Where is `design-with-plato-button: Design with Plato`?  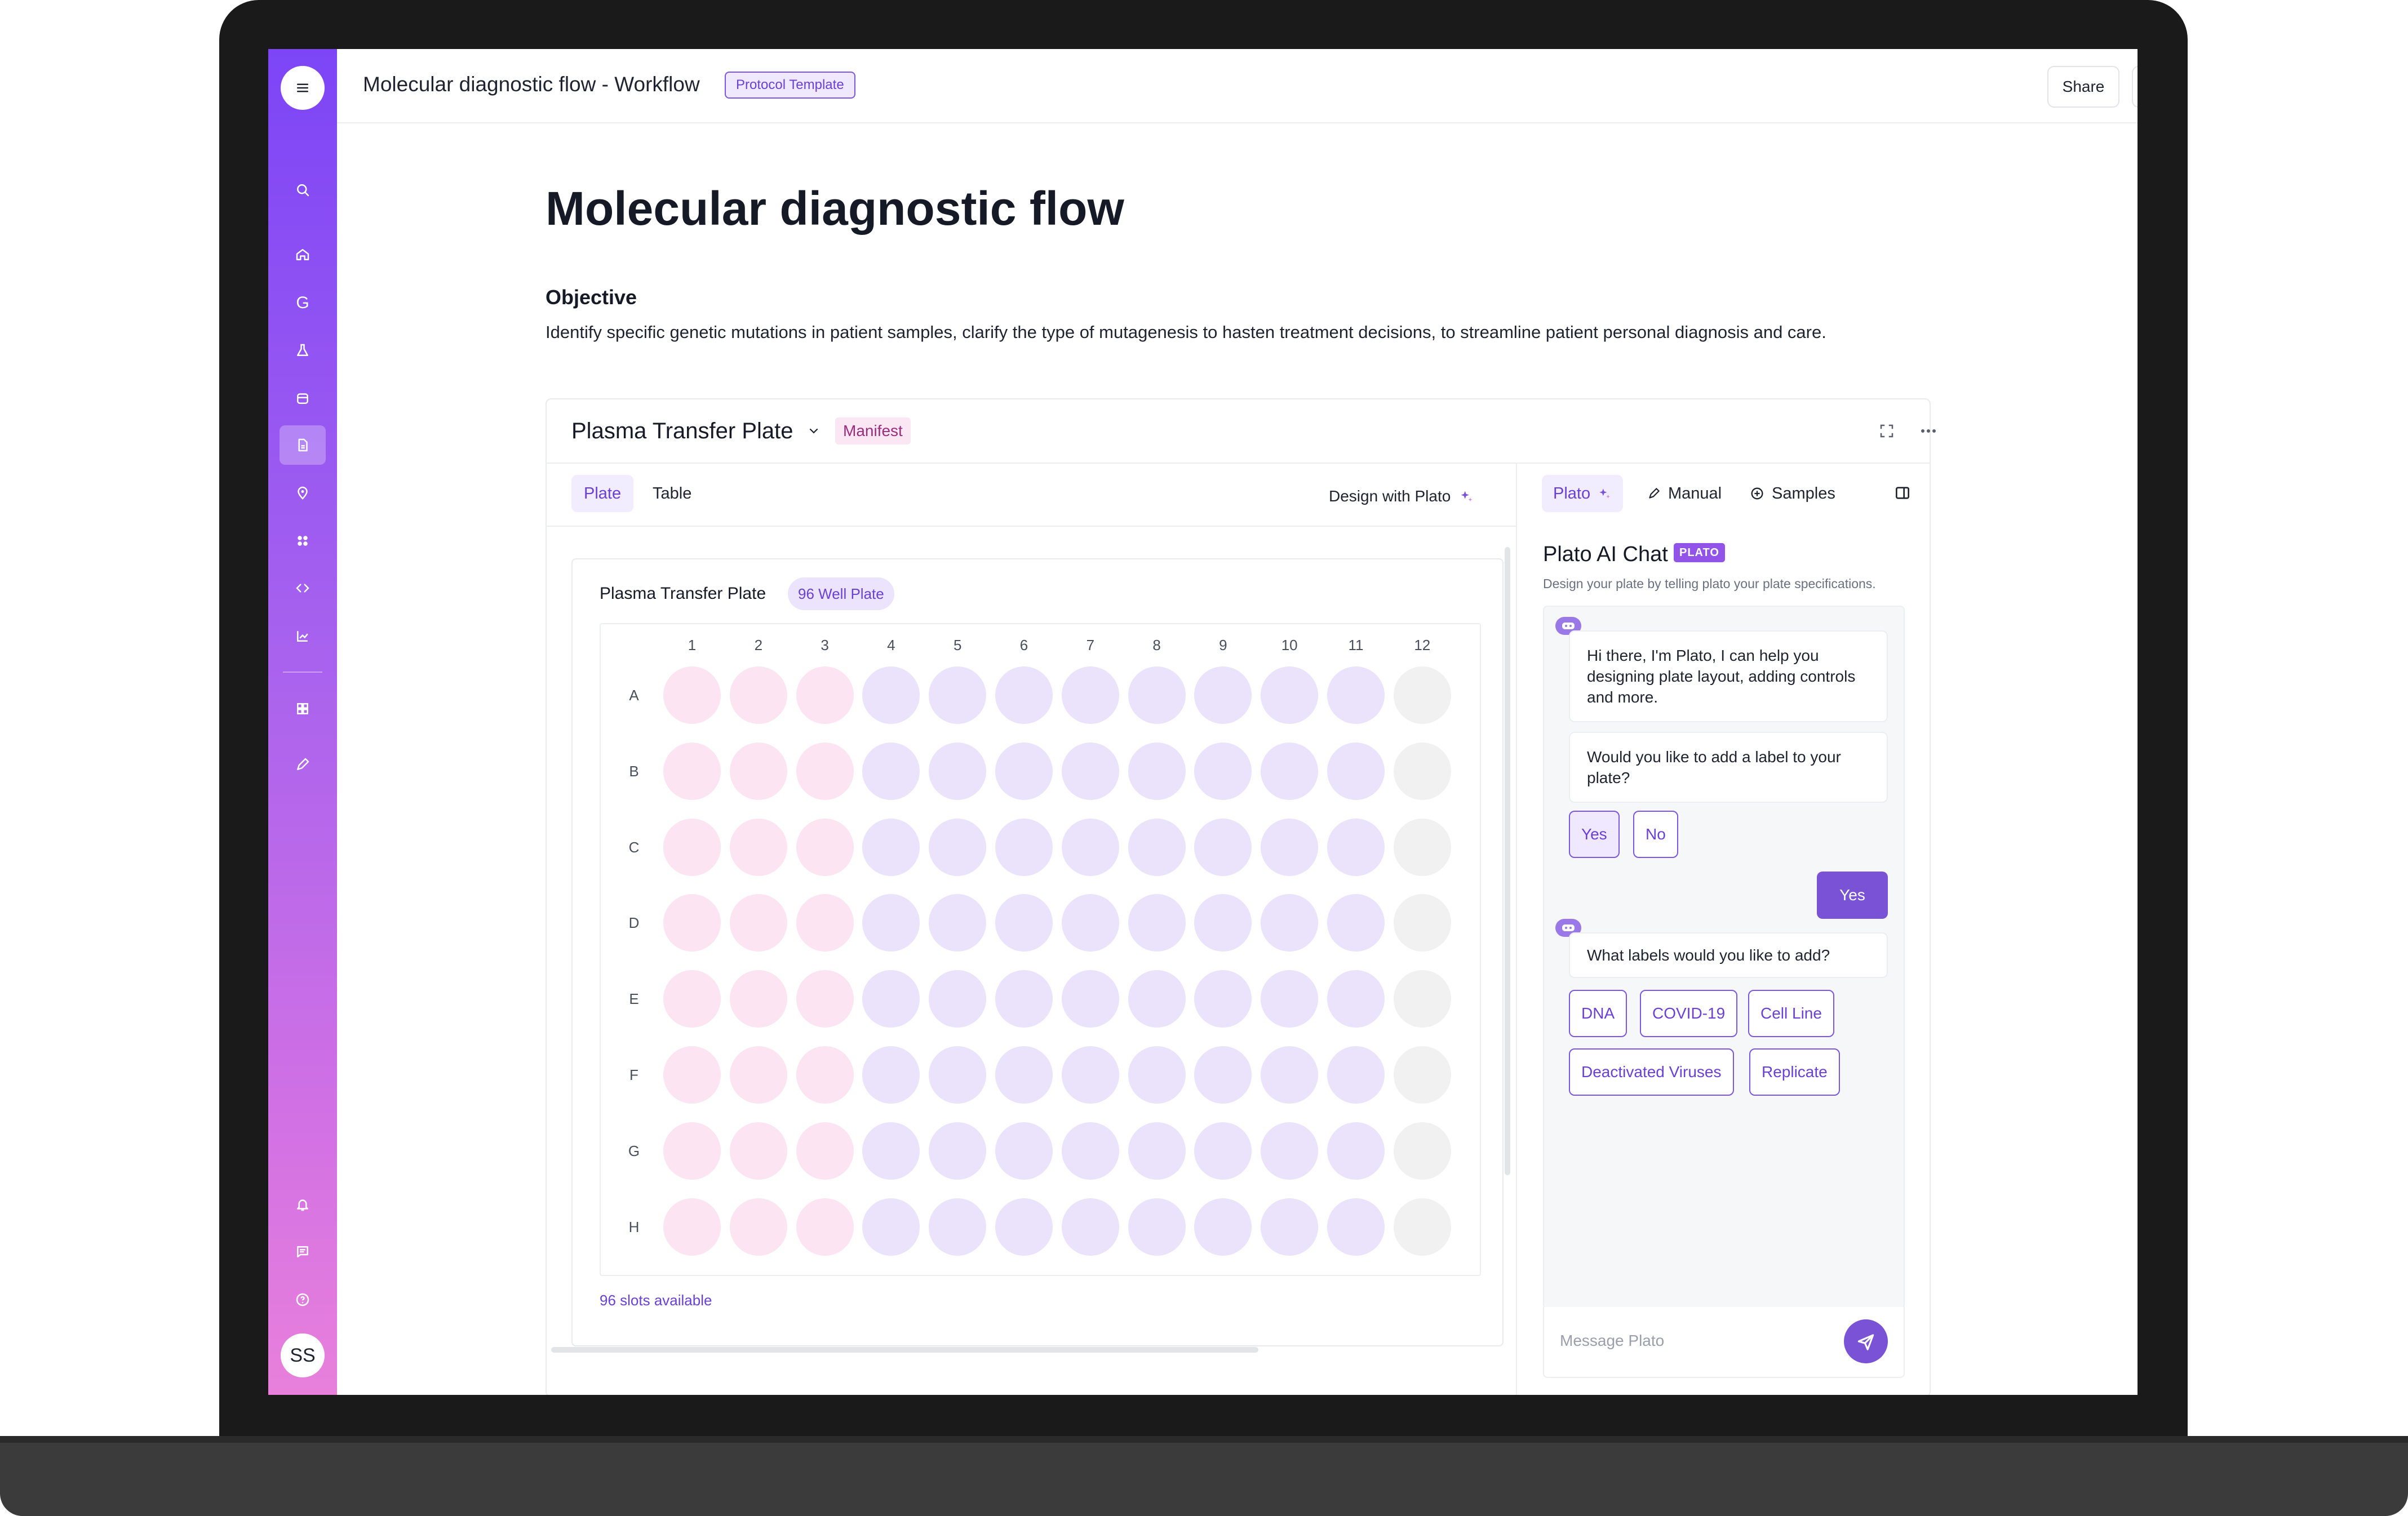
design-with-plato-button: Design with Plato is located at coordinates (1401, 496).